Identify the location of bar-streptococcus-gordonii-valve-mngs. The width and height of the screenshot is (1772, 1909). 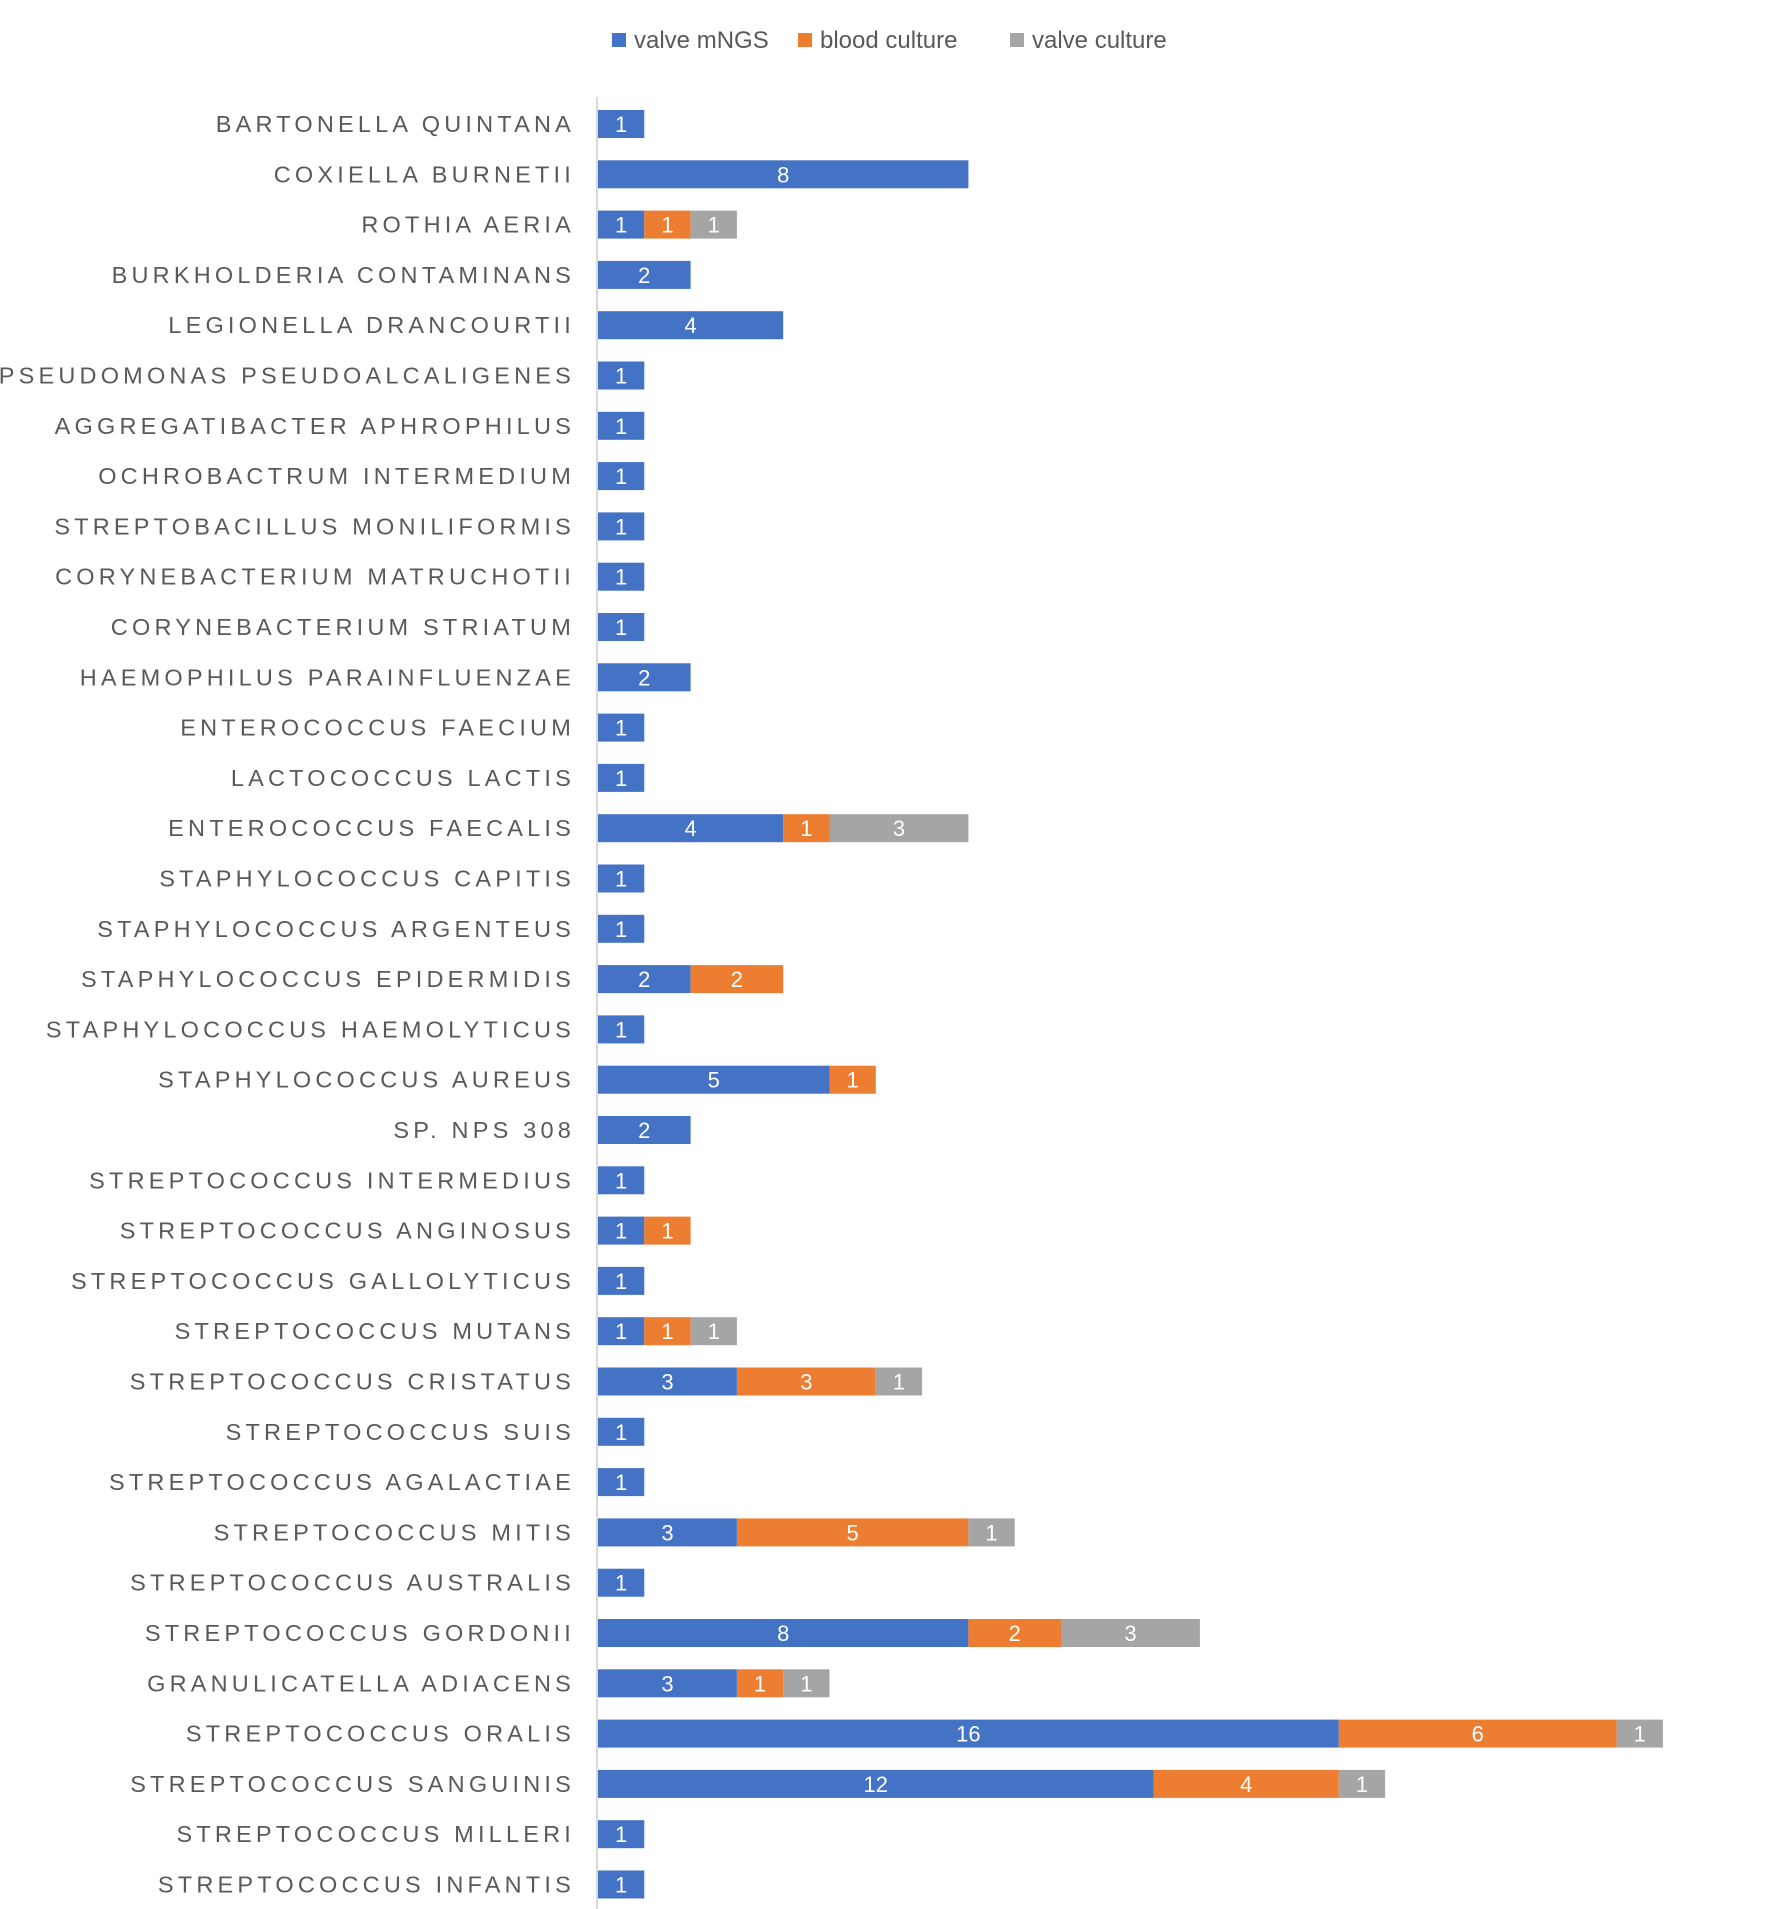
(783, 1633).